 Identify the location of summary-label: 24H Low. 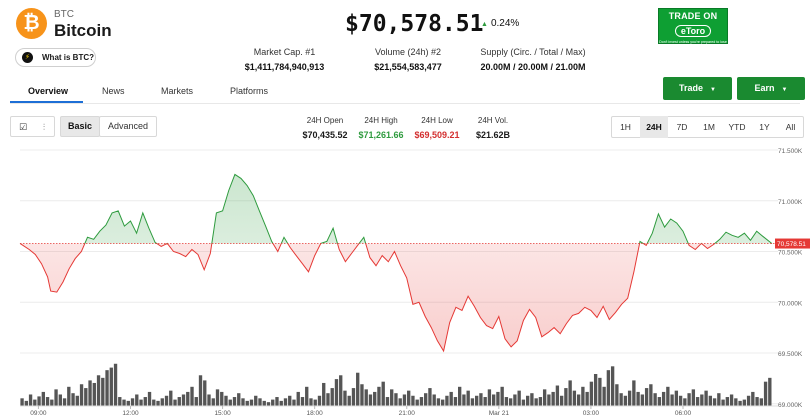
(437, 120).